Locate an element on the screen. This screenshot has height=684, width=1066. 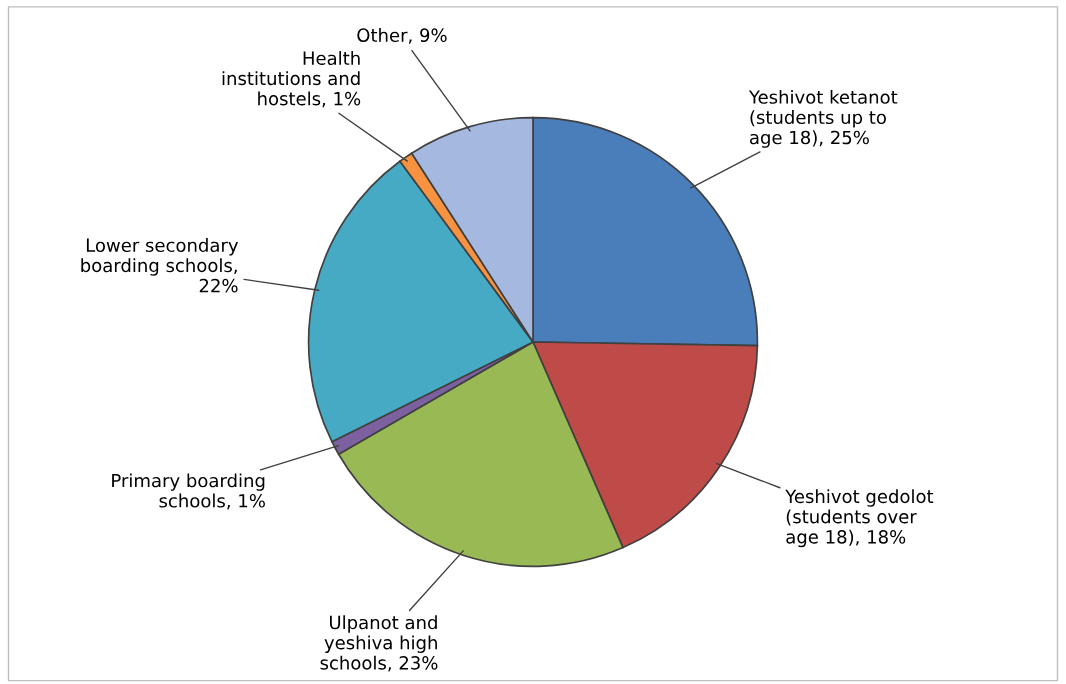
slice-label: Lower secondary boarding schools, 22% is located at coordinates (160, 265).